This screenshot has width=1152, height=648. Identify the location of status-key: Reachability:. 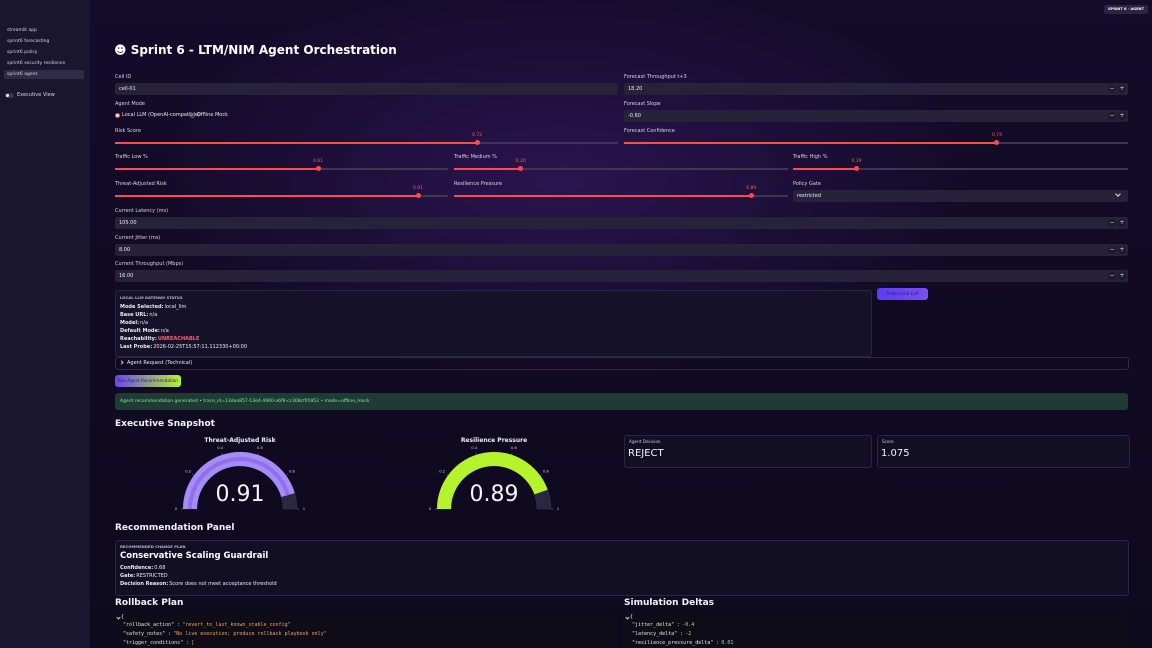
(138, 339).